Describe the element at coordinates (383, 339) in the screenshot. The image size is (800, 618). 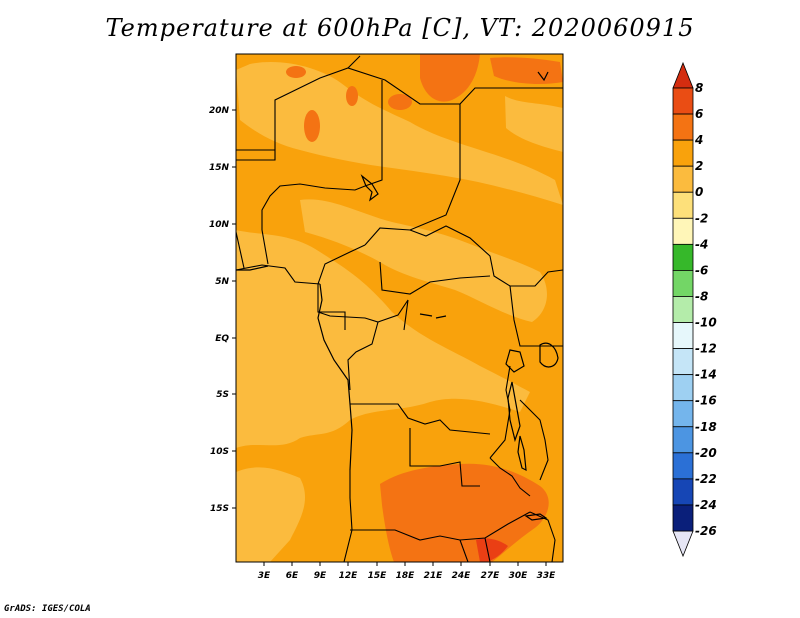
I see `band-0-2-region-west` at that location.